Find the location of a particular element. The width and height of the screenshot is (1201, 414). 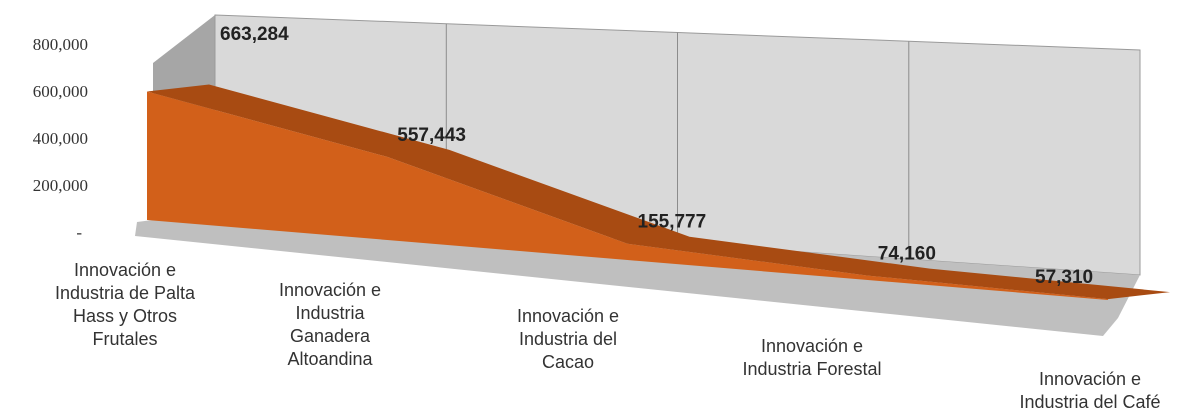

data-label: 155,777 is located at coordinates (672, 222).